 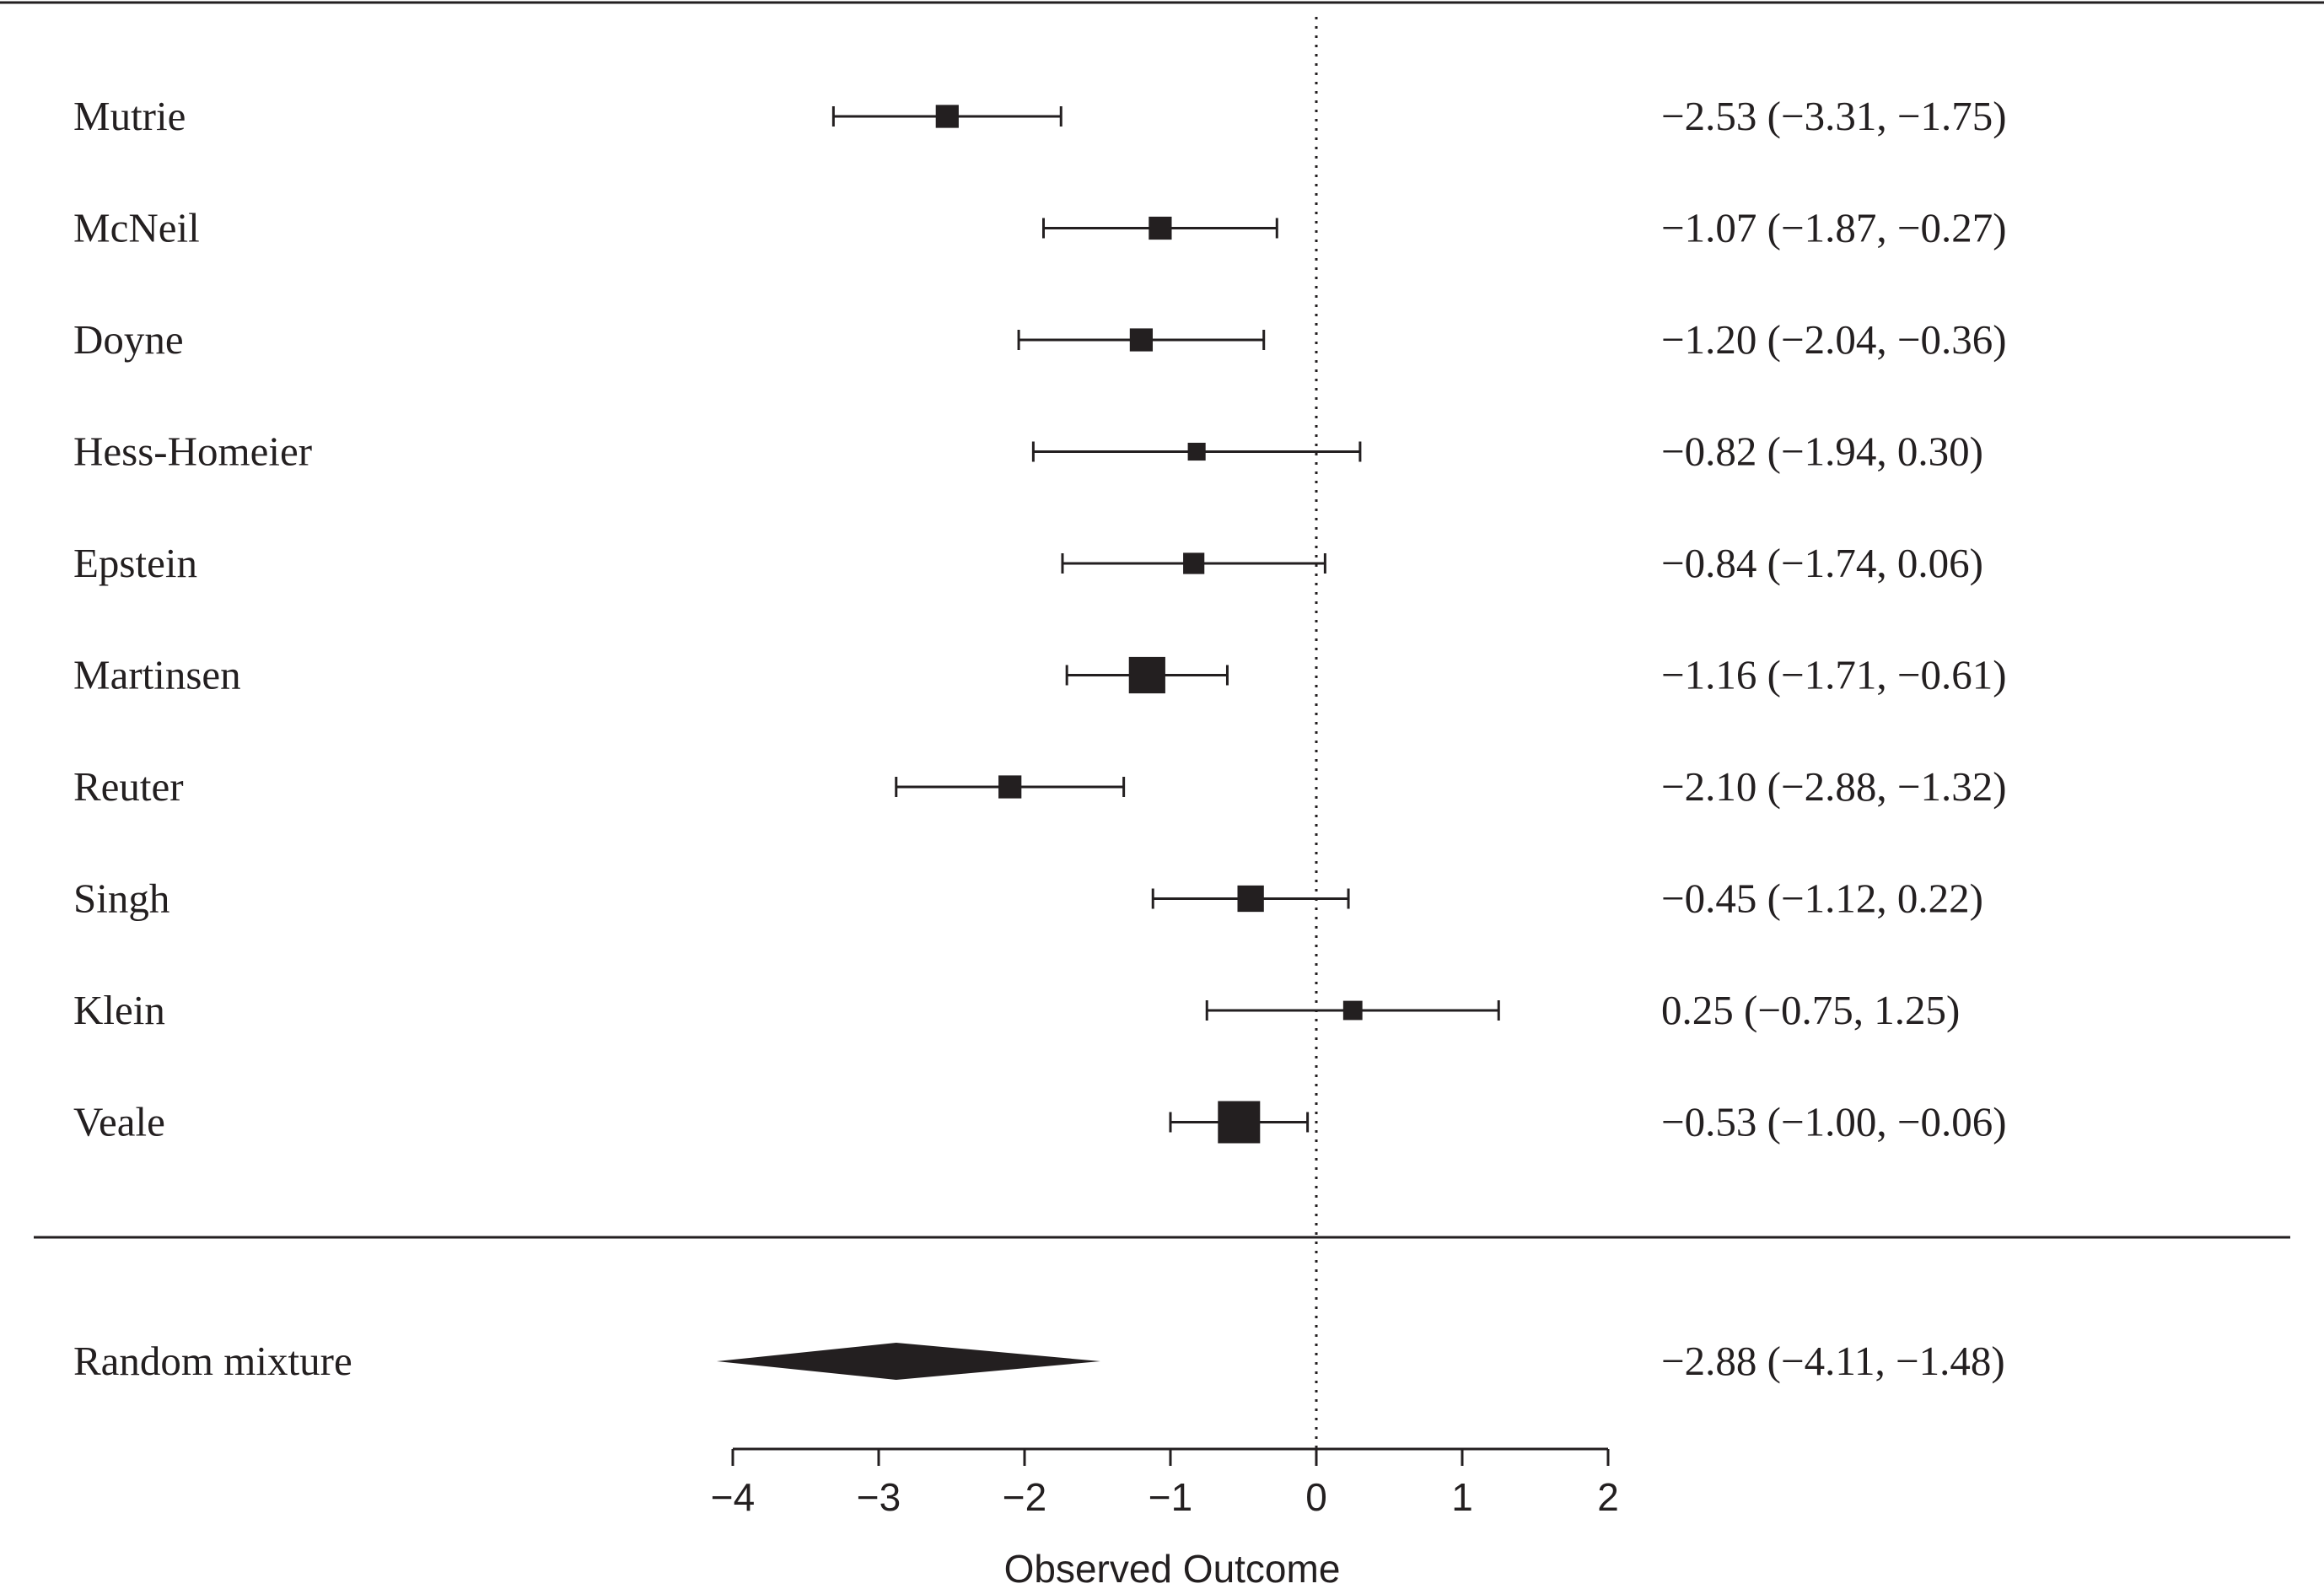 I want to click on summary-estimate-label: −2.88 (−4.11, −1.48), so click(x=1833, y=1361).